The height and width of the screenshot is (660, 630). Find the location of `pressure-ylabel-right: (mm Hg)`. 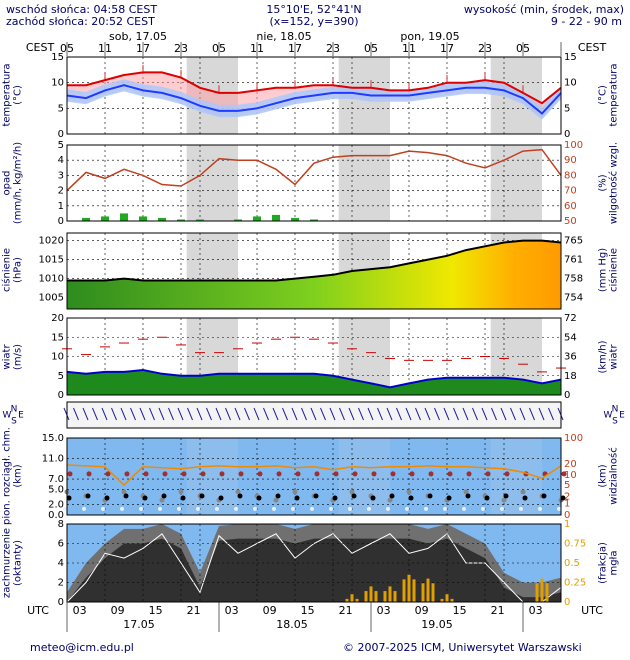

pressure-ylabel-right: (mm Hg) is located at coordinates (603, 270).